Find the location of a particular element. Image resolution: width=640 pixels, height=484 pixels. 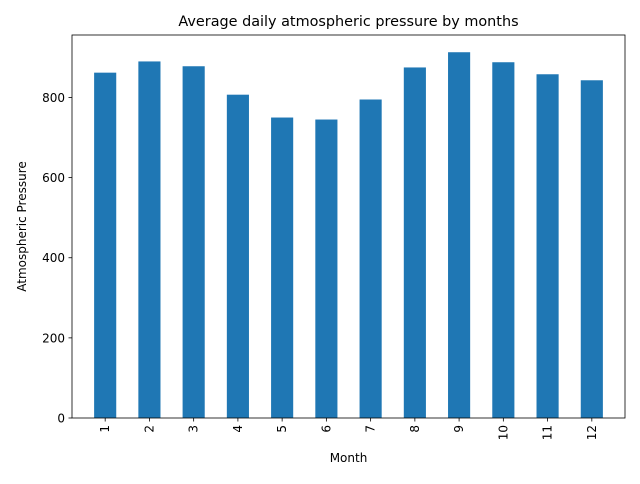

y-axis-label: Atmospheric Pressure is located at coordinates (22, 226).